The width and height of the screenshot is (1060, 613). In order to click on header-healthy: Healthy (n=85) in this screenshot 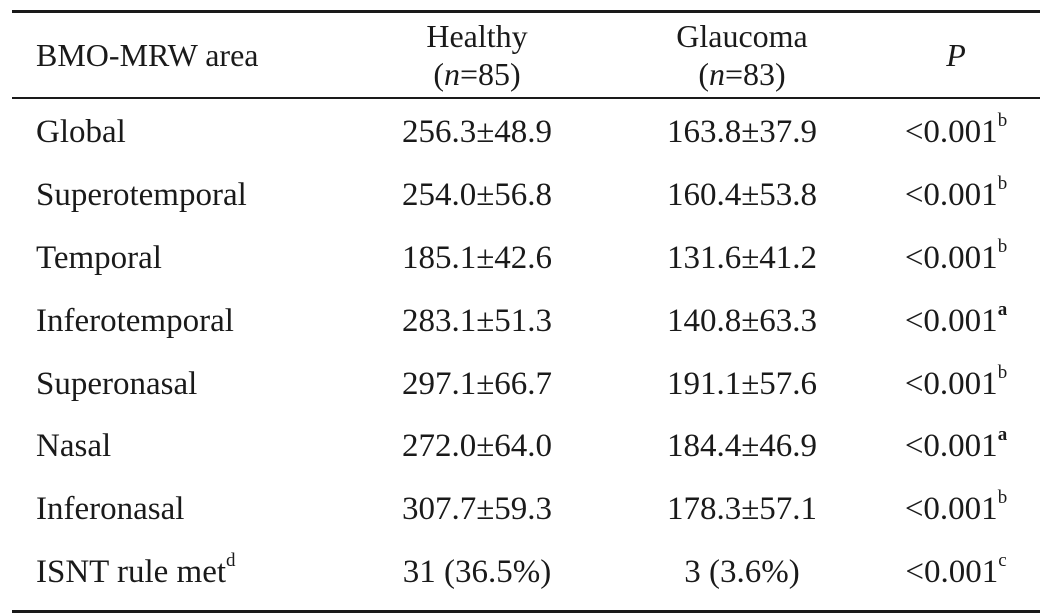, I will do `click(452, 55)`.